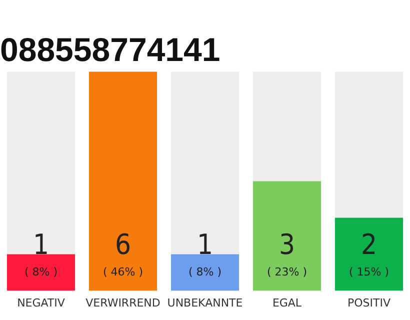 This screenshot has width=410, height=320. I want to click on data-label: 3 ( 23% ), so click(287, 253).